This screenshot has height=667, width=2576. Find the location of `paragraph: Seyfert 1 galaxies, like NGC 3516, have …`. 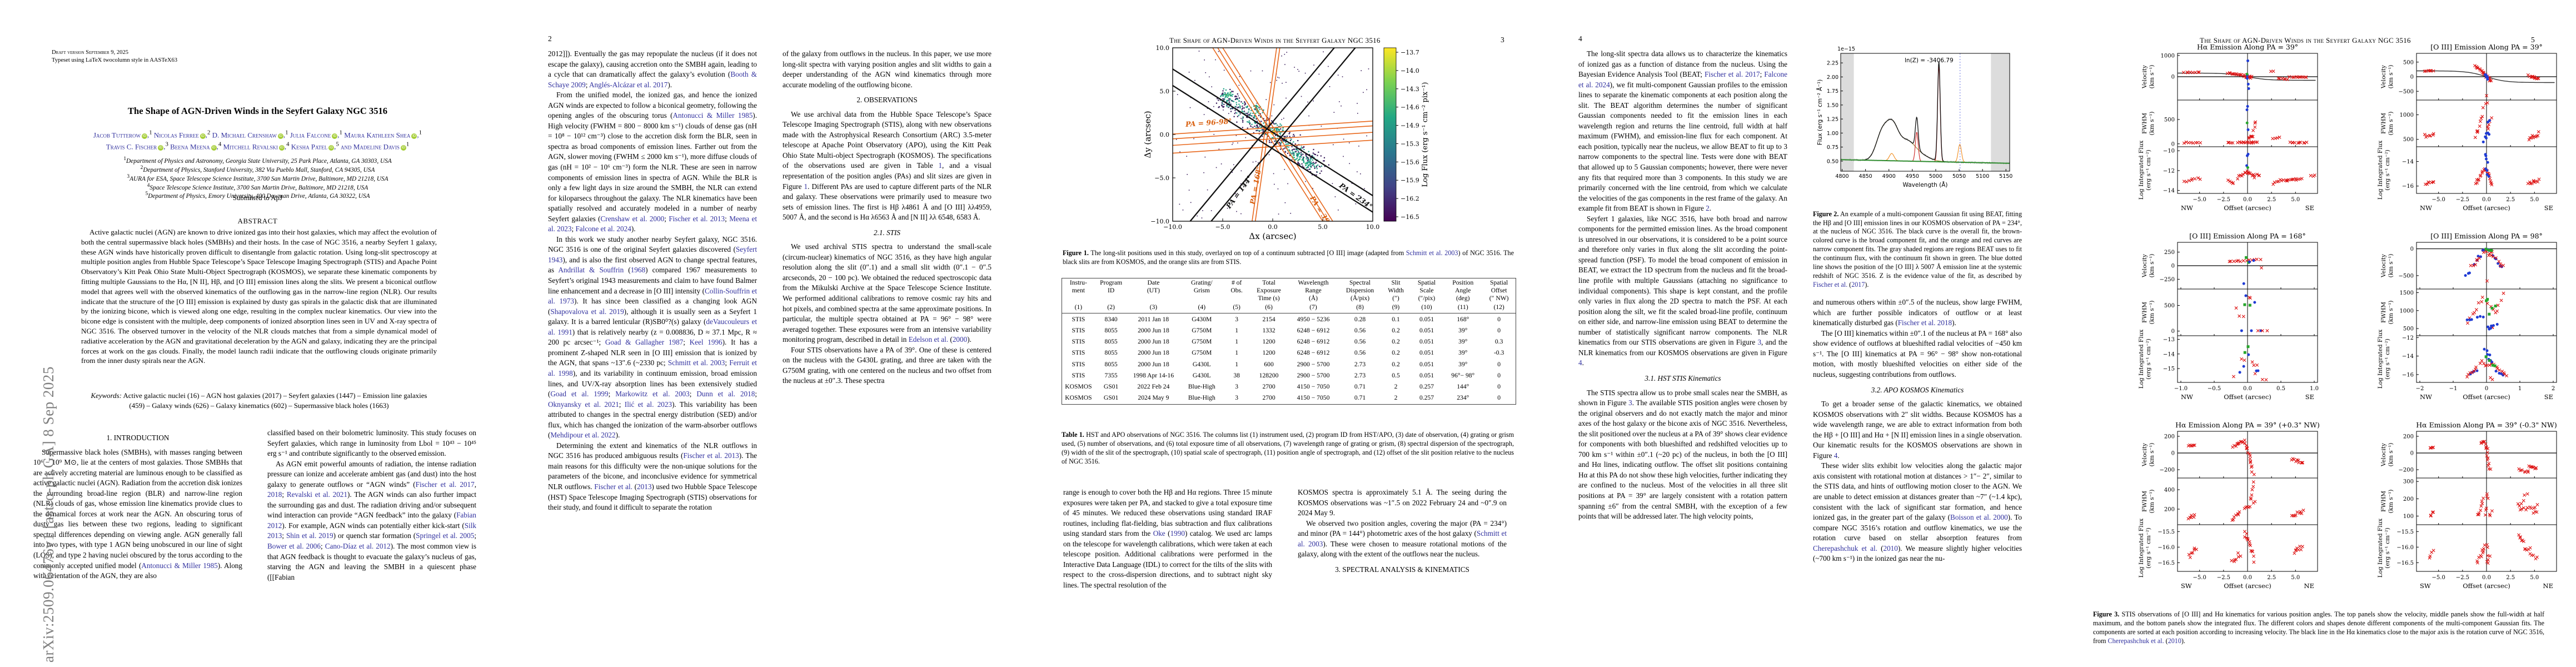

paragraph: Seyfert 1 galaxies, like NGC 3516, have … is located at coordinates (1682, 290).